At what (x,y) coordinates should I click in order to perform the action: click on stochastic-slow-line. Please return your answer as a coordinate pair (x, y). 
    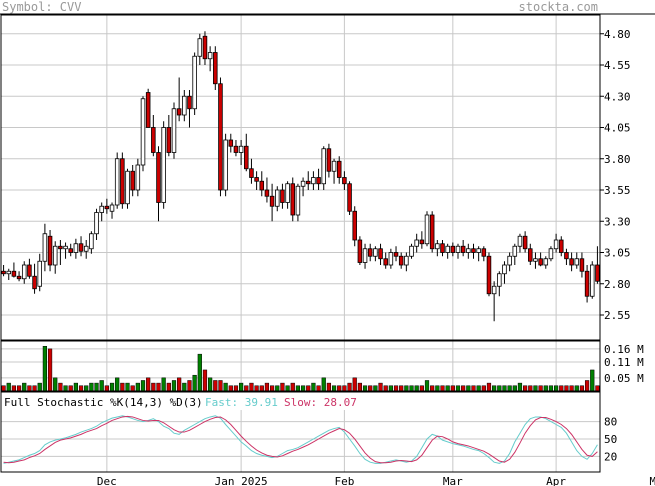
    Looking at the image, I should click on (300, 439).